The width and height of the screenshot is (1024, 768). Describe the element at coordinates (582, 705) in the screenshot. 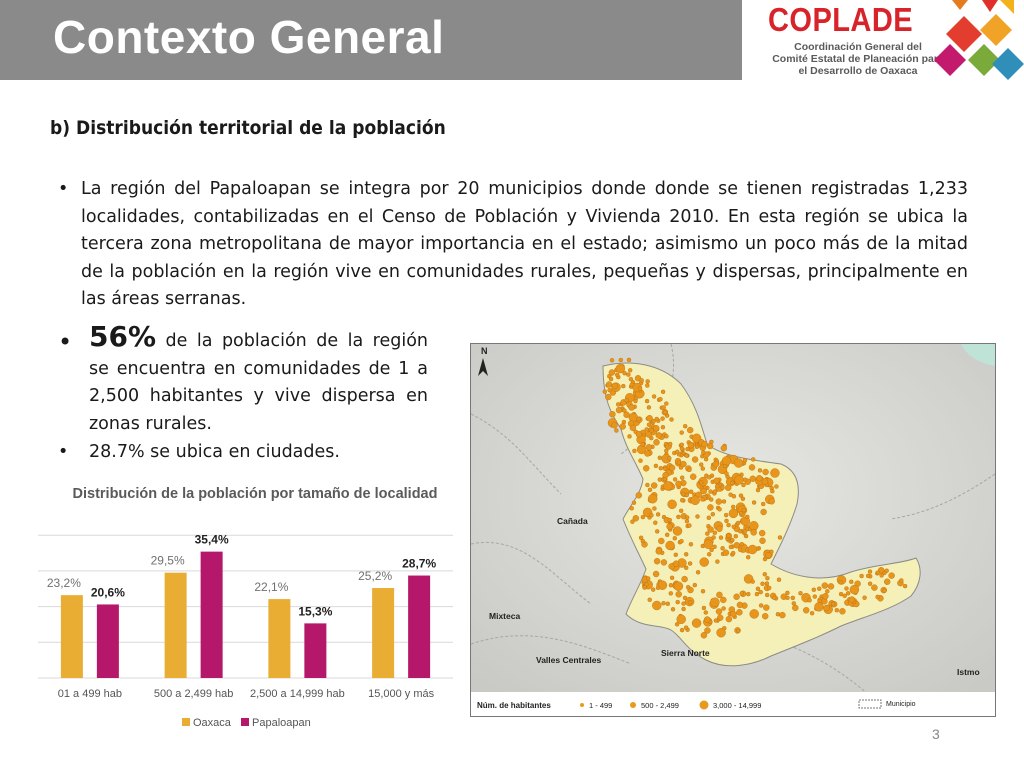

I see `legend-dot-small` at that location.